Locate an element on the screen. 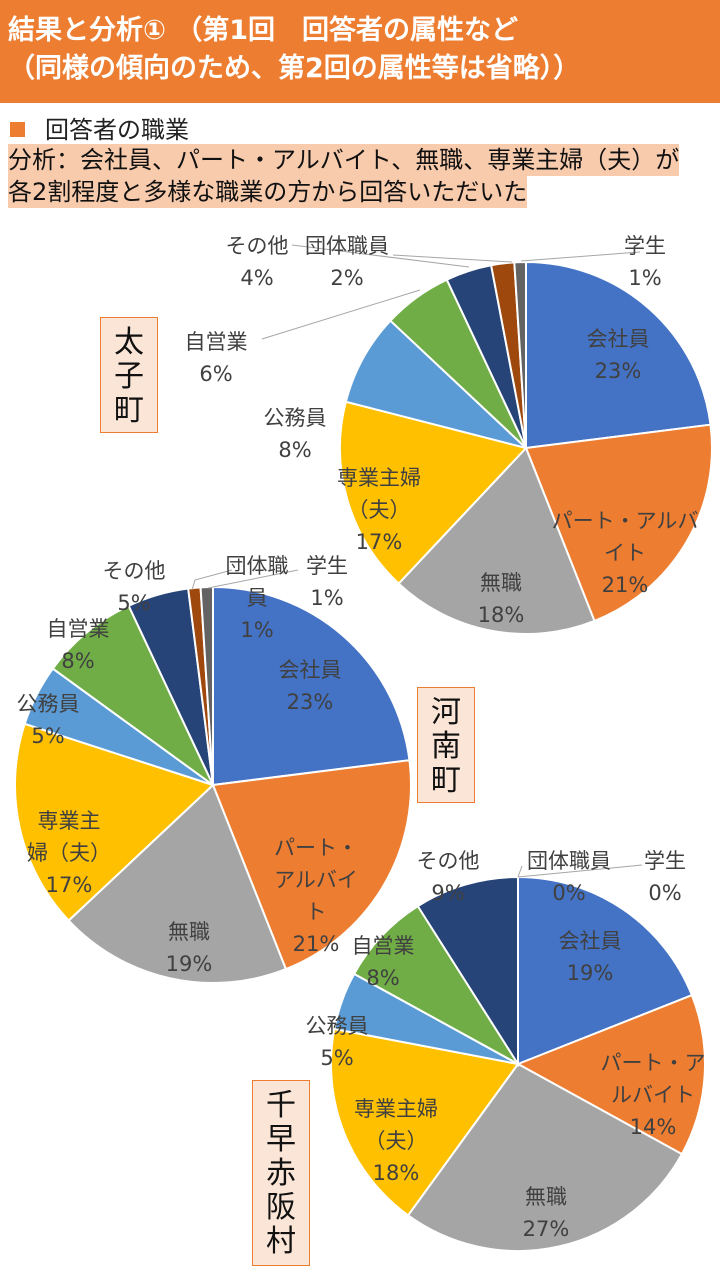 The height and width of the screenshot is (1280, 720). region-label-chihayaakasaka: 千早赤阪村 is located at coordinates (281, 1173).